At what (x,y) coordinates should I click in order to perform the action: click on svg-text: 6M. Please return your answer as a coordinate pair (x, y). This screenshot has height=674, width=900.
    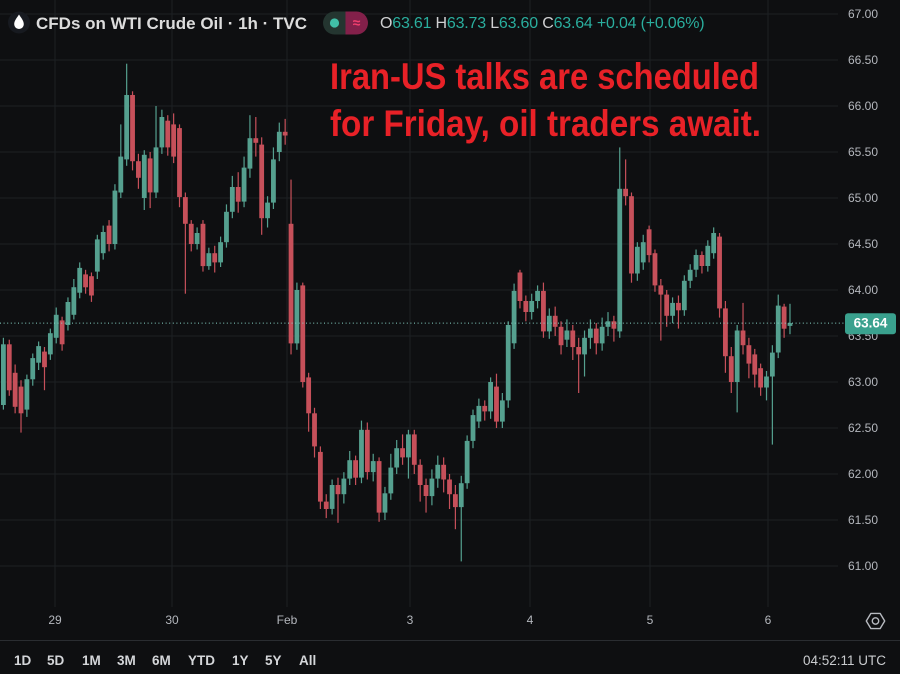
    Looking at the image, I should click on (161, 660).